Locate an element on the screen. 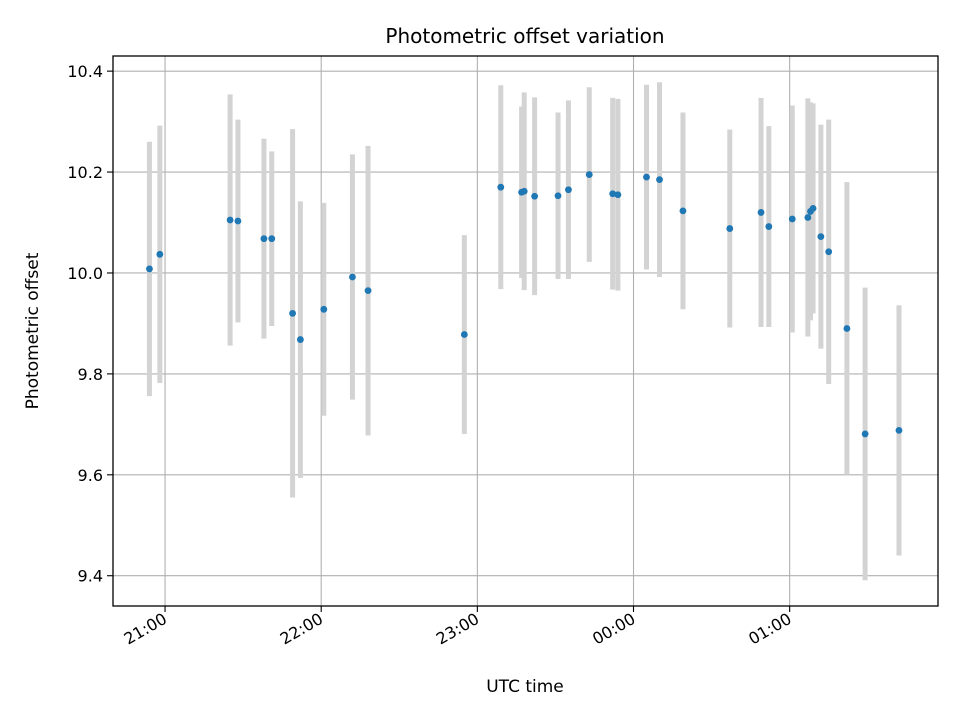 The image size is (960, 720). x-tick-label: 00:00 is located at coordinates (613, 629).